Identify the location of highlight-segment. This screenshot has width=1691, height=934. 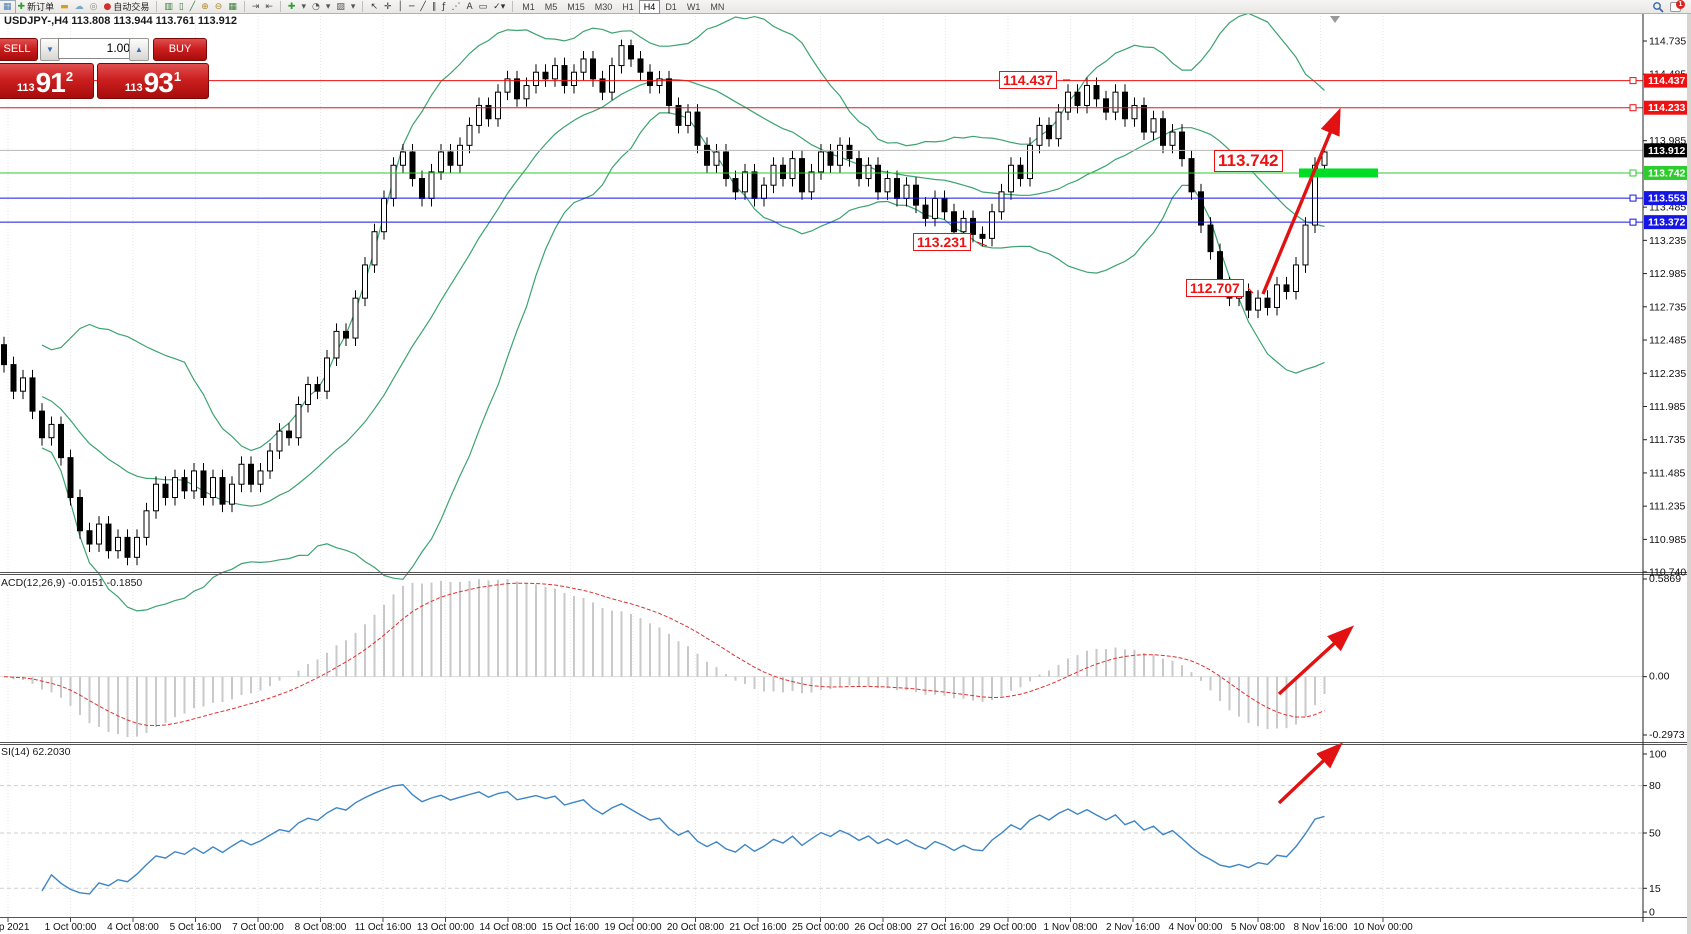
(1338, 173).